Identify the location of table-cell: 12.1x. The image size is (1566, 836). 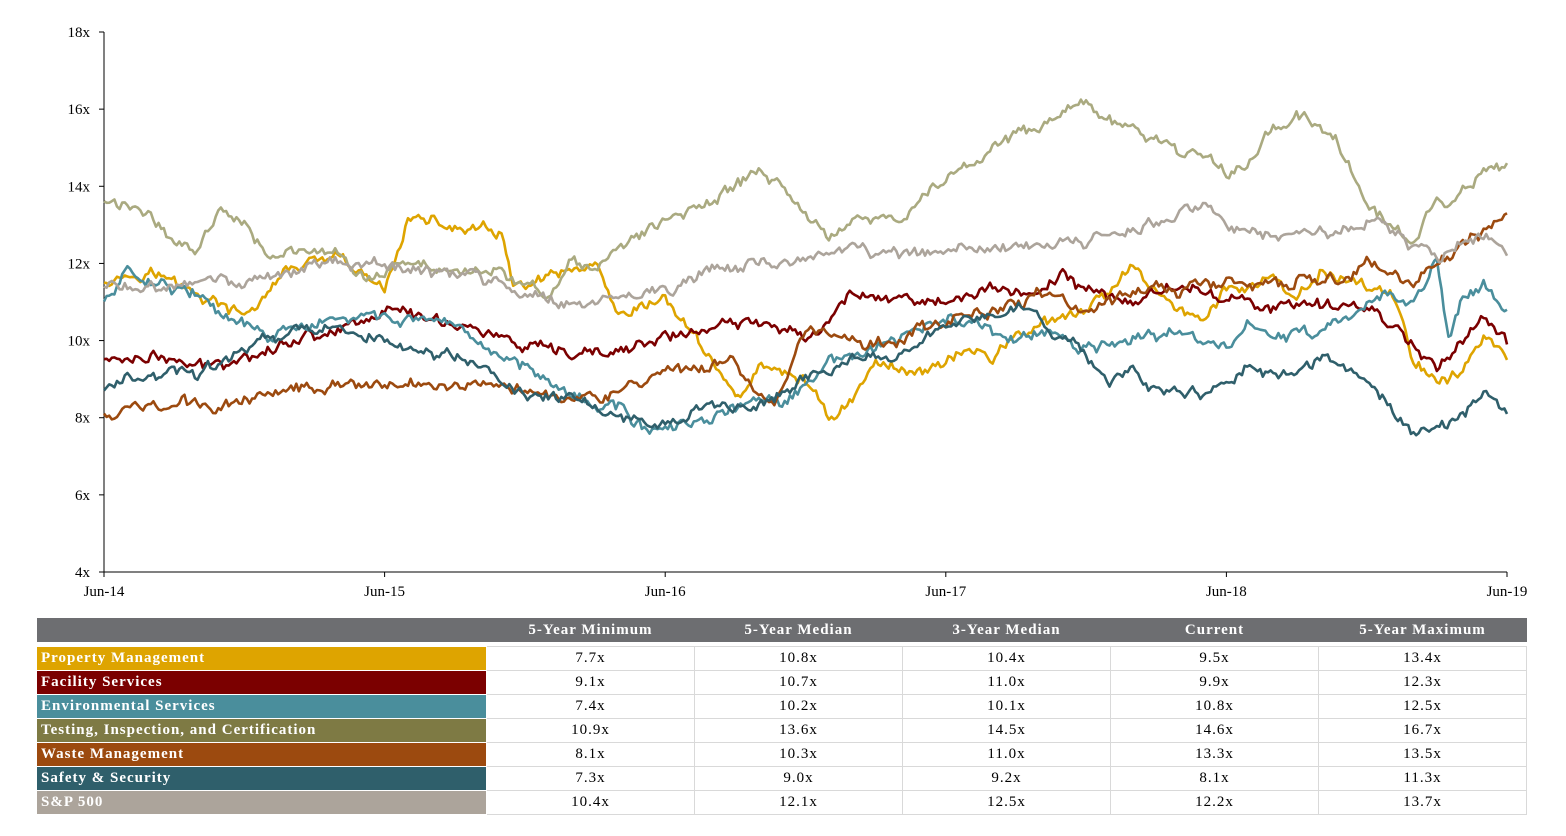
(798, 802).